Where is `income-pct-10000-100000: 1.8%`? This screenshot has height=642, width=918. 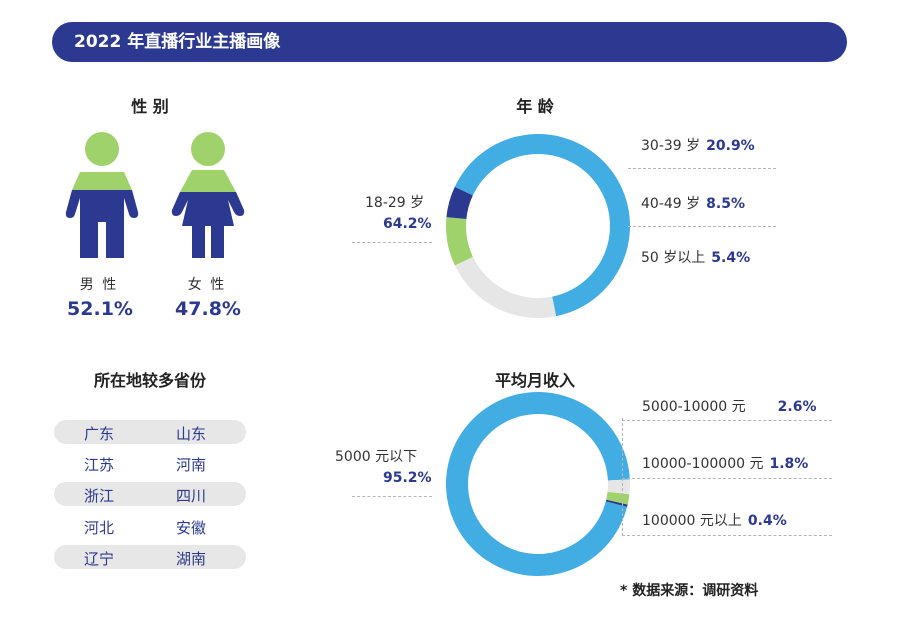
income-pct-10000-100000: 1.8% is located at coordinates (789, 464).